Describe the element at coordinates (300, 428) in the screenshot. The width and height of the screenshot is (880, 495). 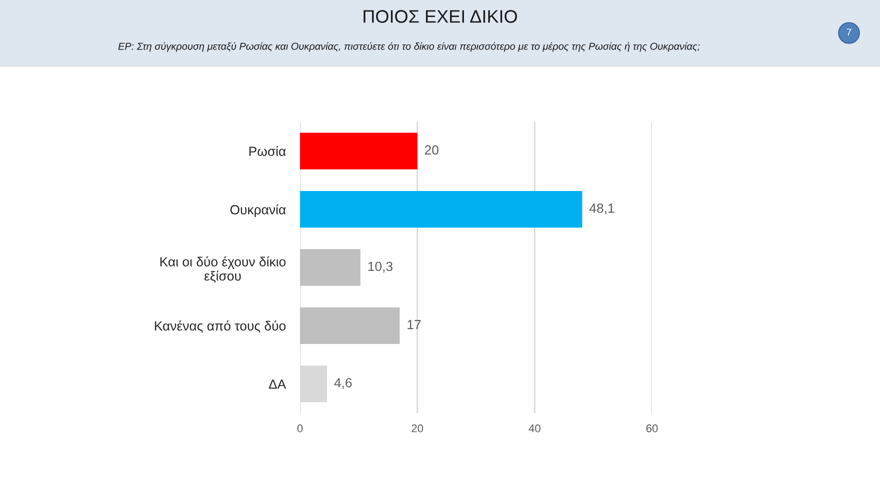
I see `x-tick-label: 0` at that location.